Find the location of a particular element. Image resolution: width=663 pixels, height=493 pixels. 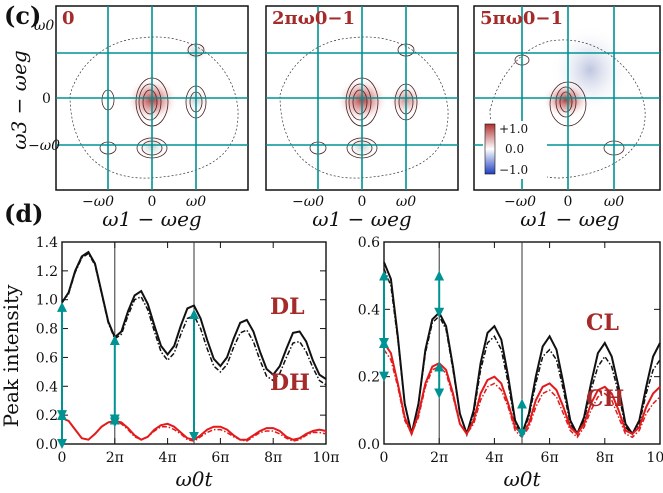

plot-left-xtick-label-3: 6π is located at coordinates (220, 458).